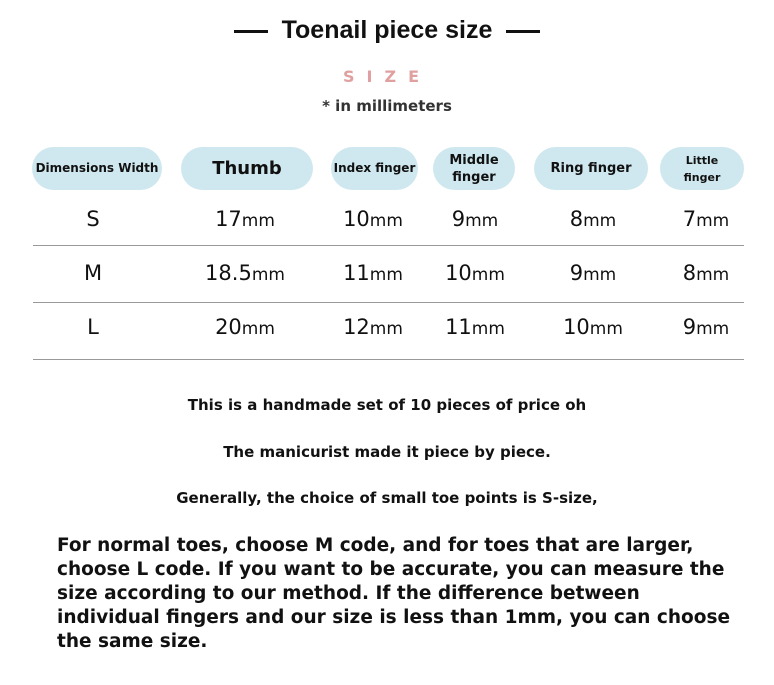 This screenshot has width=774, height=685. I want to click on note-line: The manicurist made it piece by piece., so click(387, 452).